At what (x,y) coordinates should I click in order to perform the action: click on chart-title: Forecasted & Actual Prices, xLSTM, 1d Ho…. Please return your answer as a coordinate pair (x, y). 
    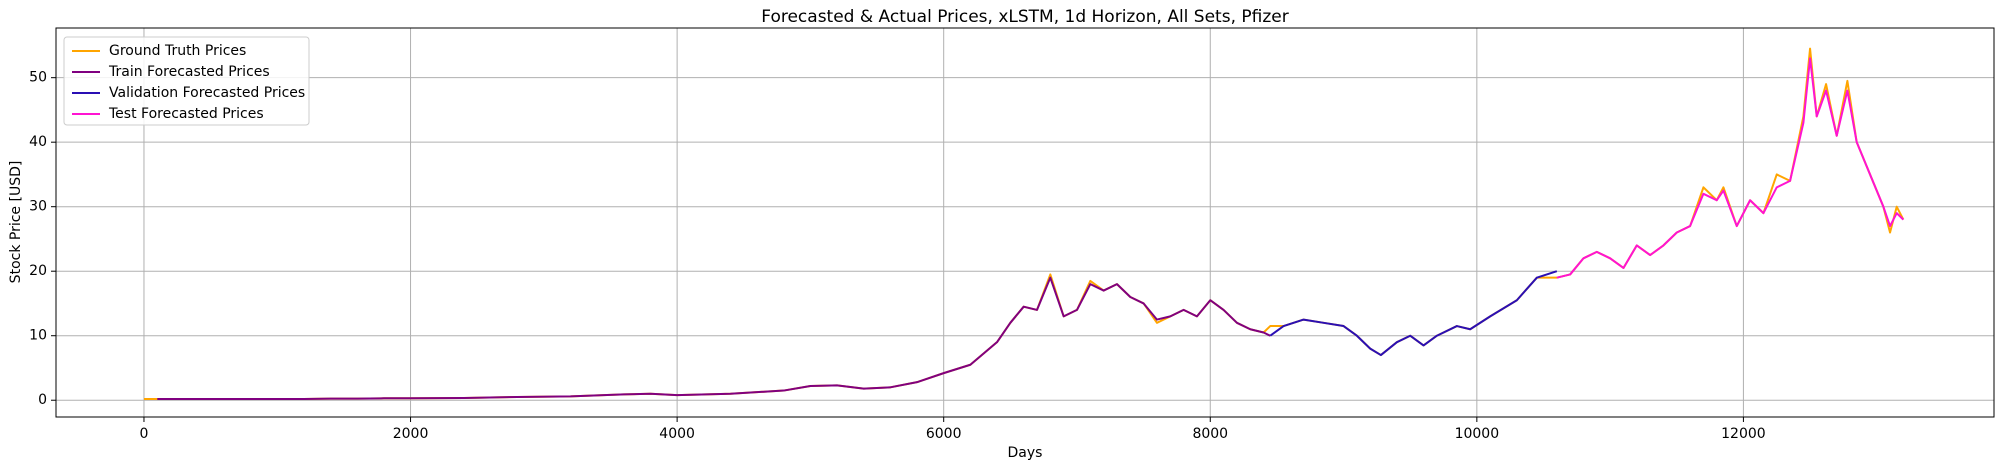
    Looking at the image, I should click on (1024, 17).